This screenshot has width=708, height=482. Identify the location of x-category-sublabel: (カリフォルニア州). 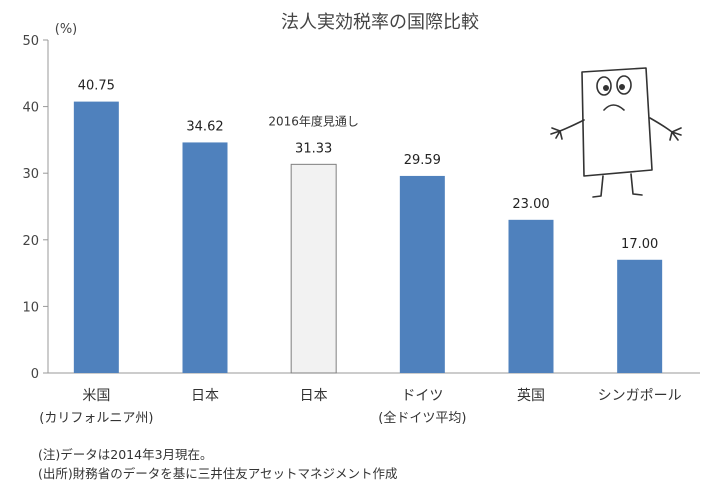
(96, 418).